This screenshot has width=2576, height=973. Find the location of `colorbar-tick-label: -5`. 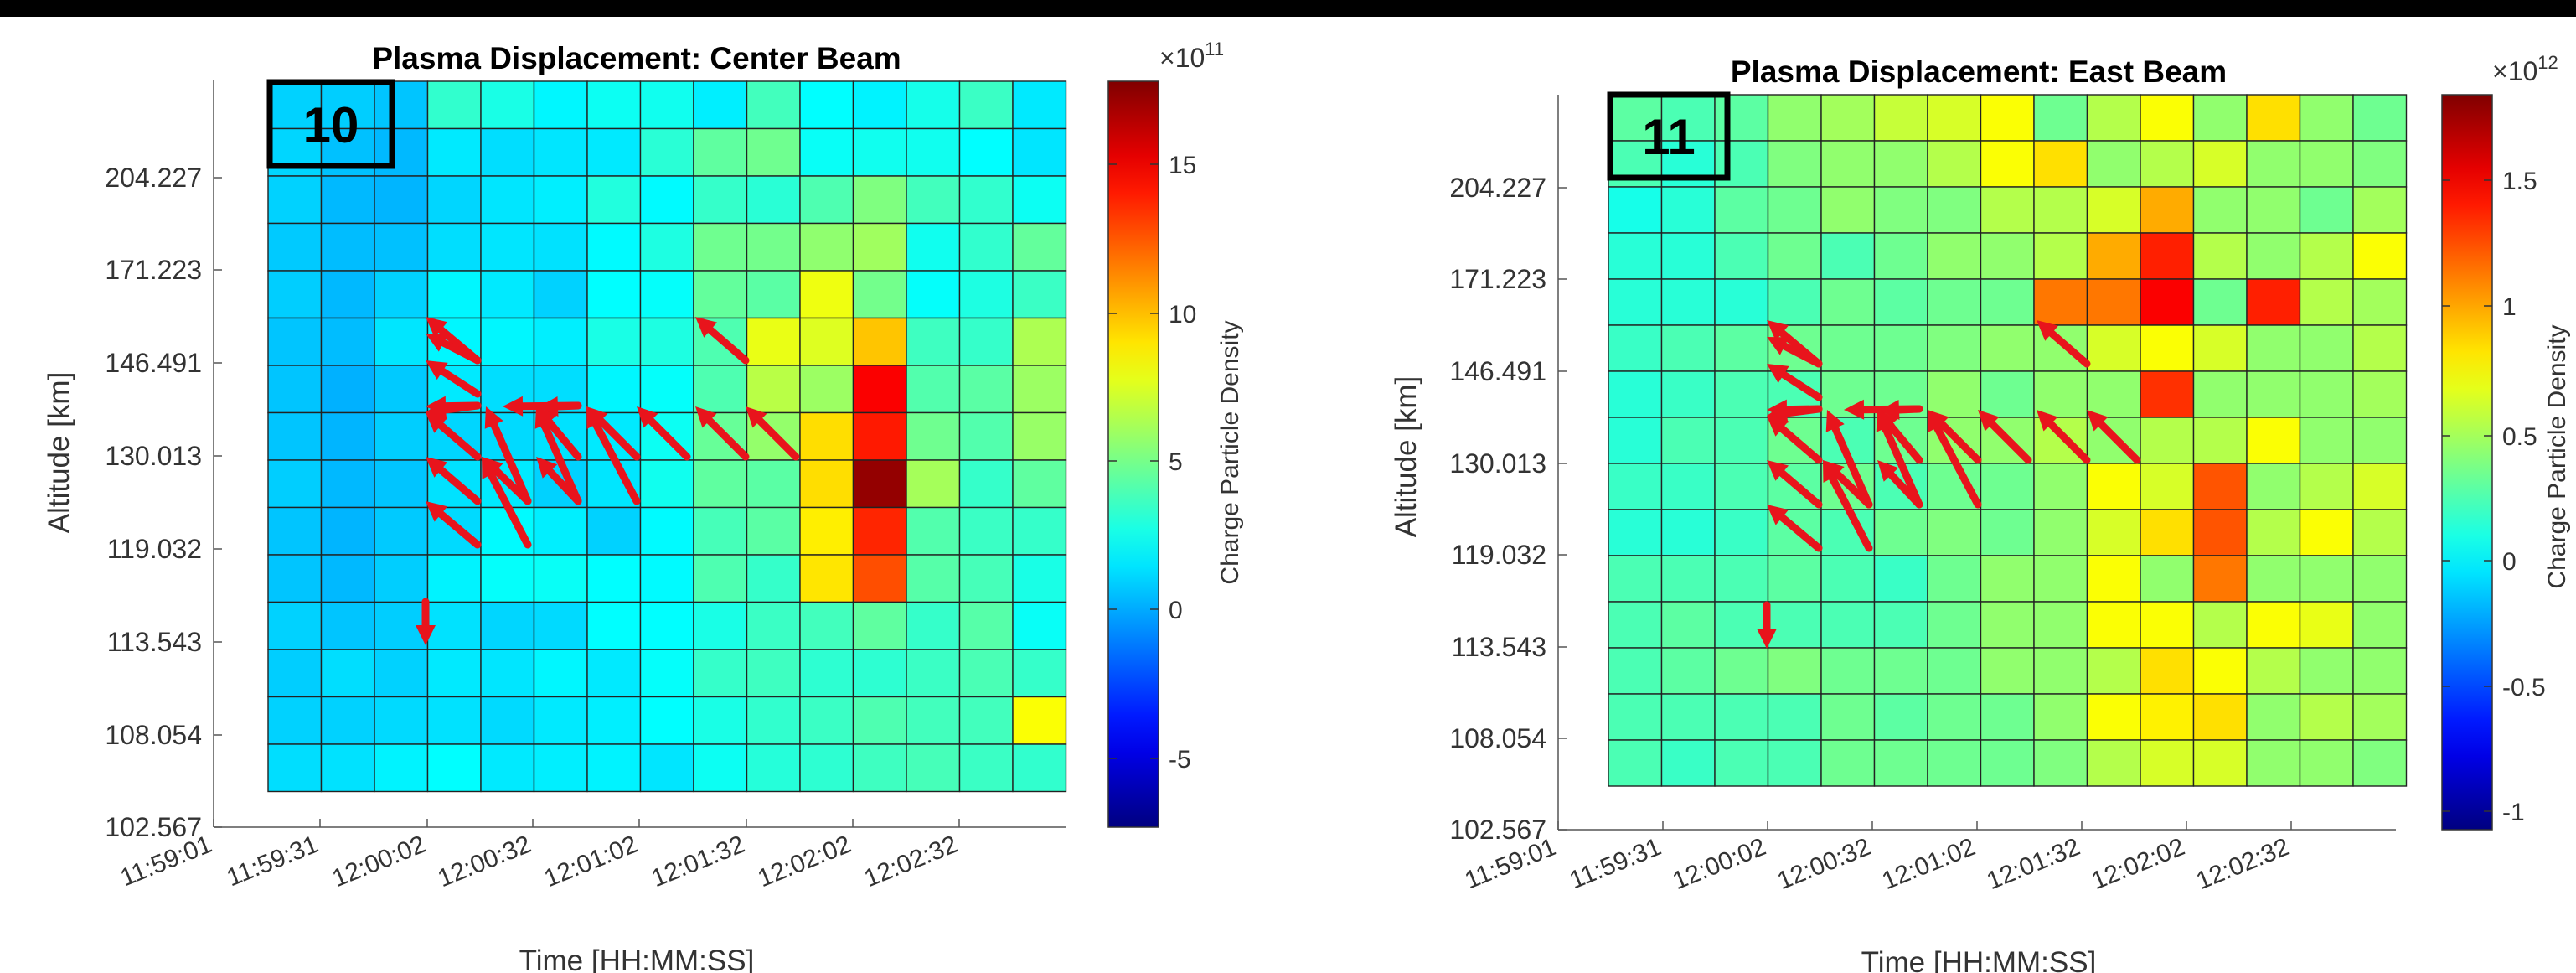

colorbar-tick-label: -5 is located at coordinates (1180, 760).